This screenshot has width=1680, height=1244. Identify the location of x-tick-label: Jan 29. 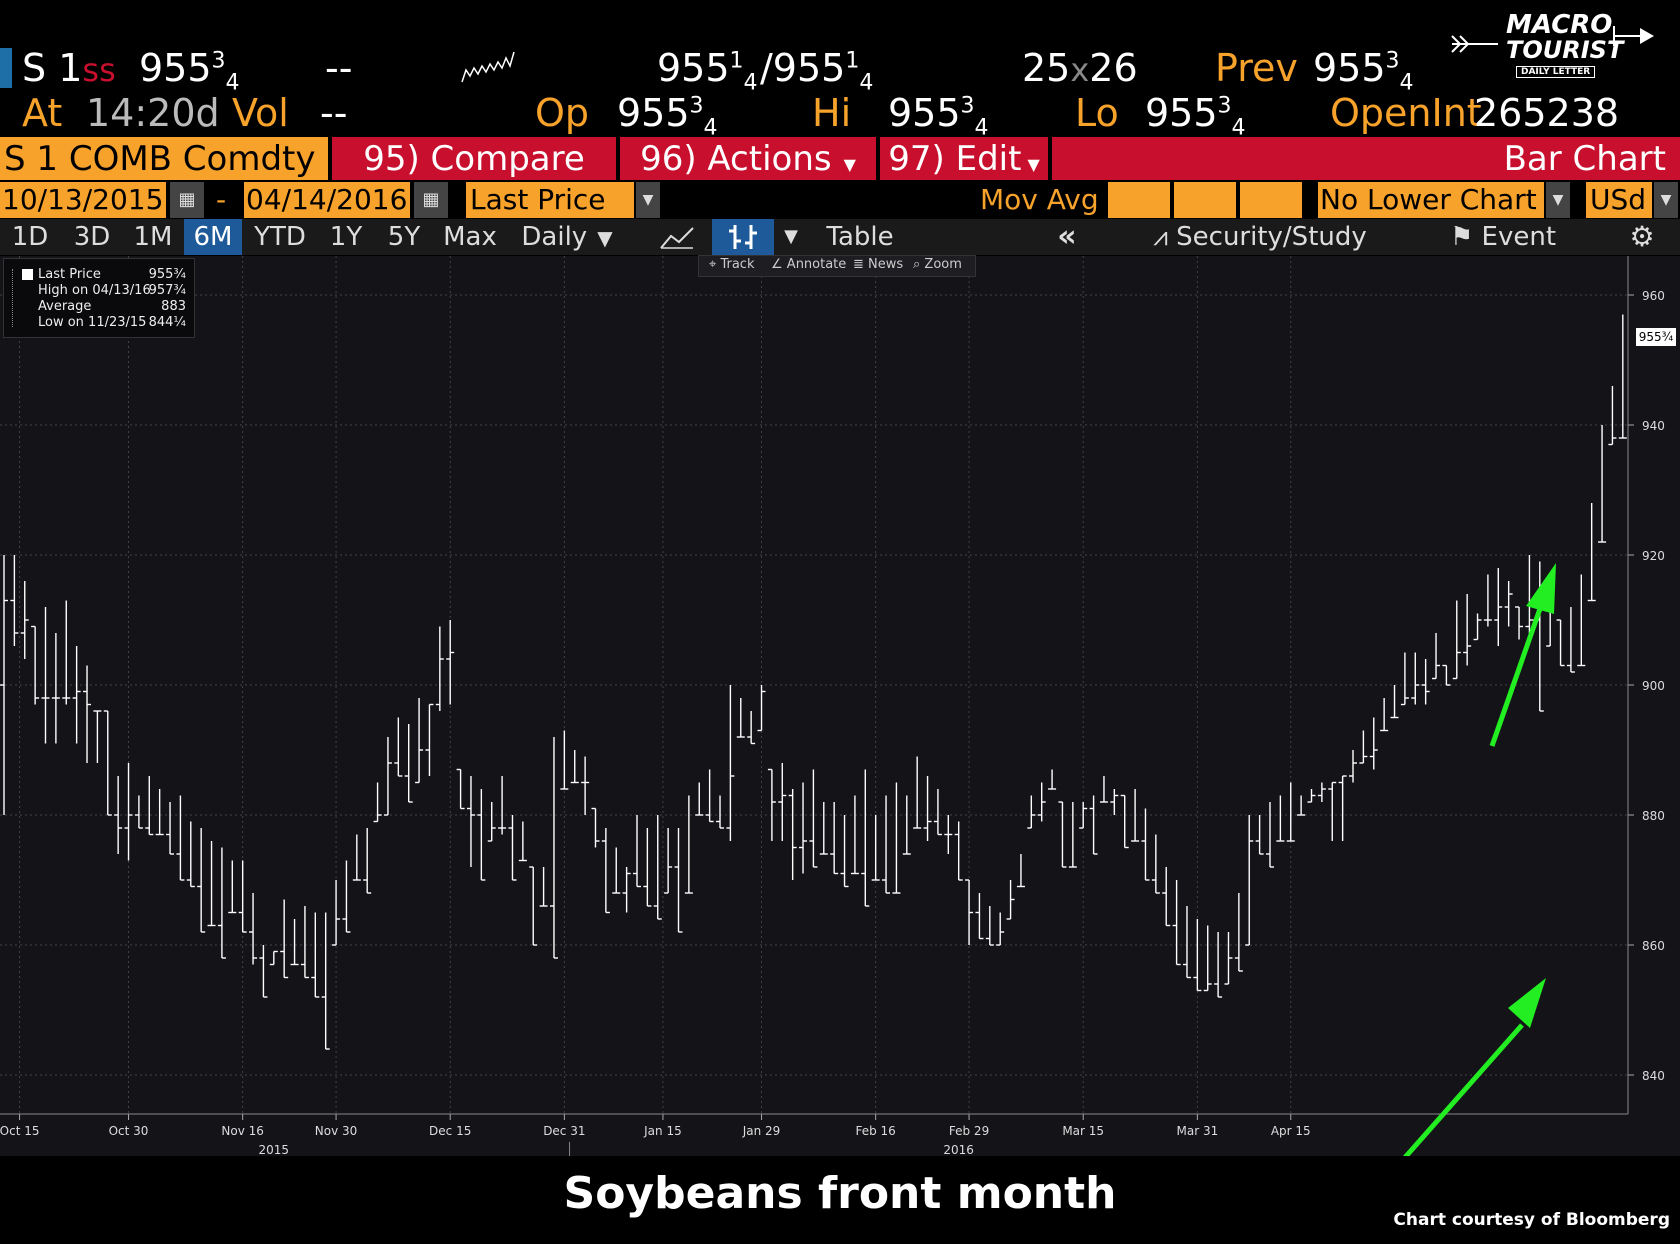
(761, 1131).